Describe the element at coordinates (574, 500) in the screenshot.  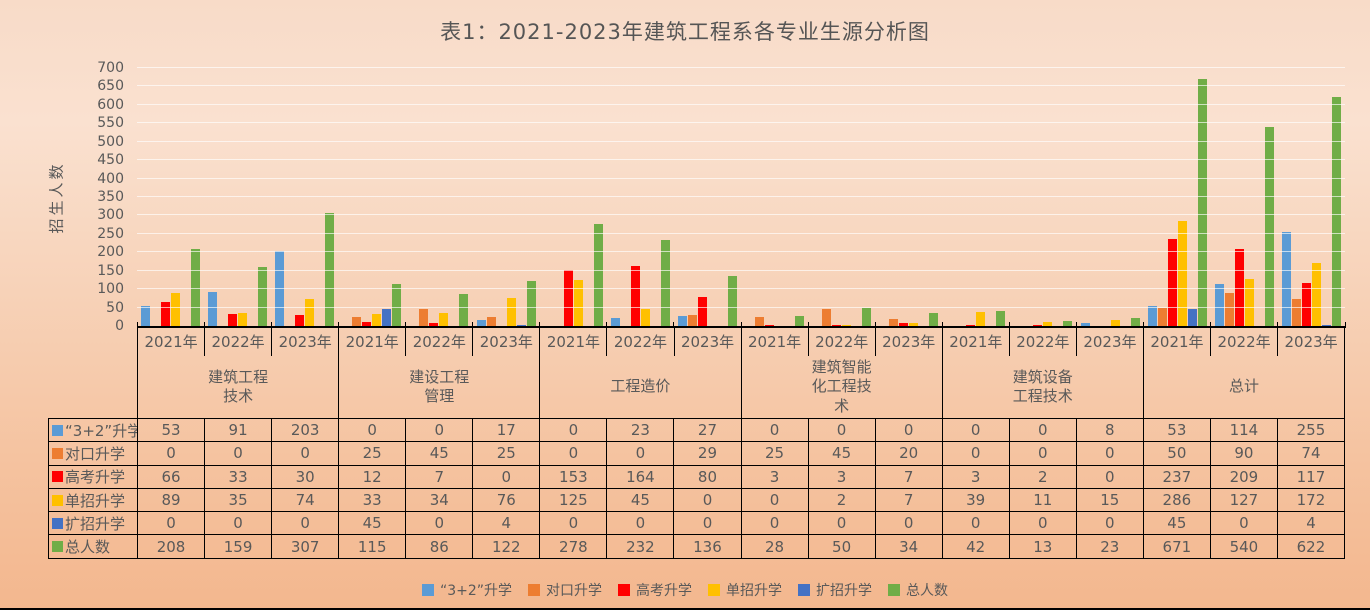
I see `data-cell: 125` at that location.